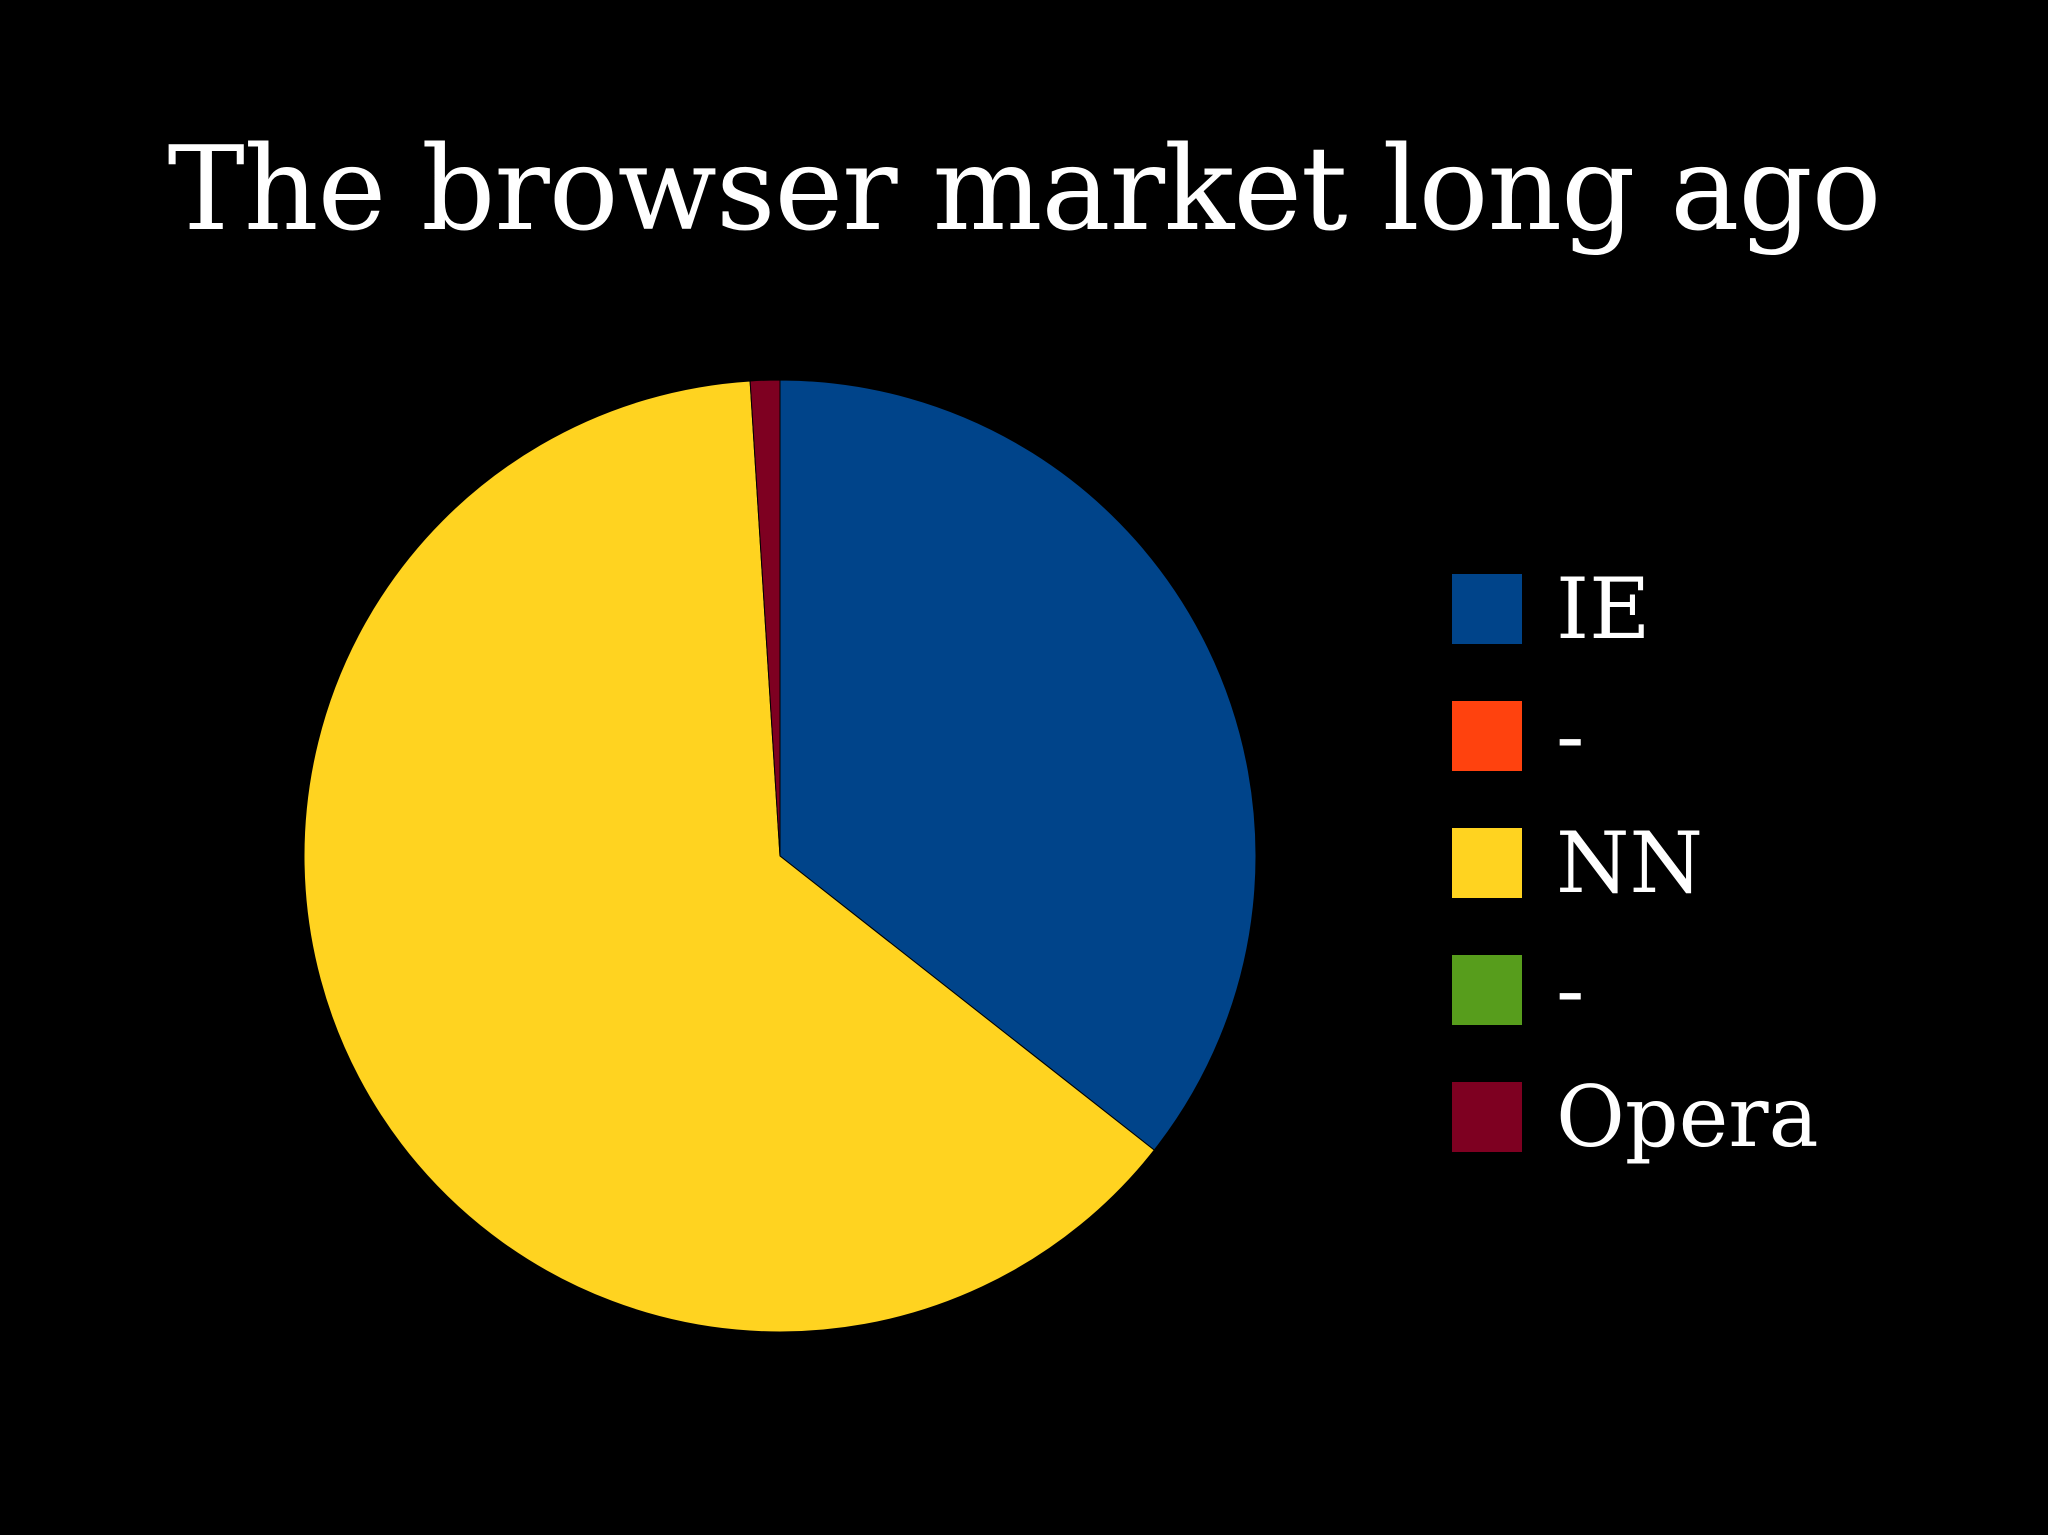 The height and width of the screenshot is (1535, 2048). What do you see at coordinates (1570, 736) in the screenshot?
I see `legend-label-series-2: -` at bounding box center [1570, 736].